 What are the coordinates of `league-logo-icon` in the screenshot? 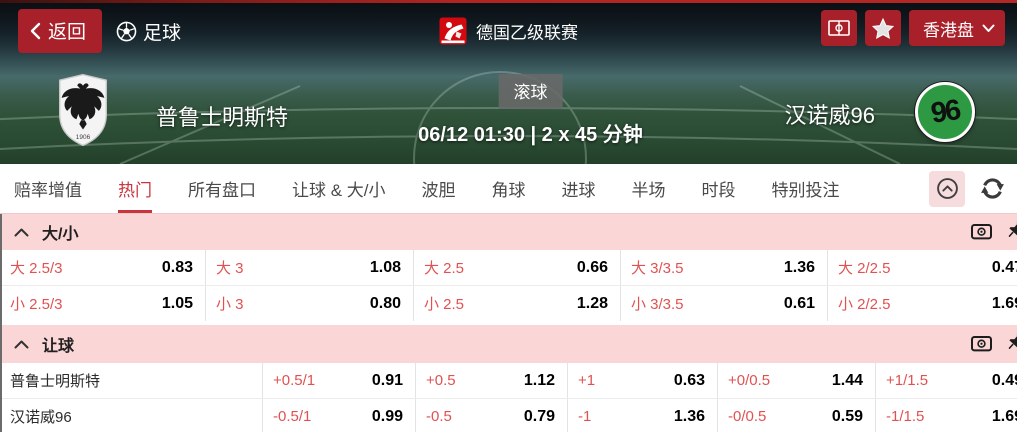 It's located at (452, 31).